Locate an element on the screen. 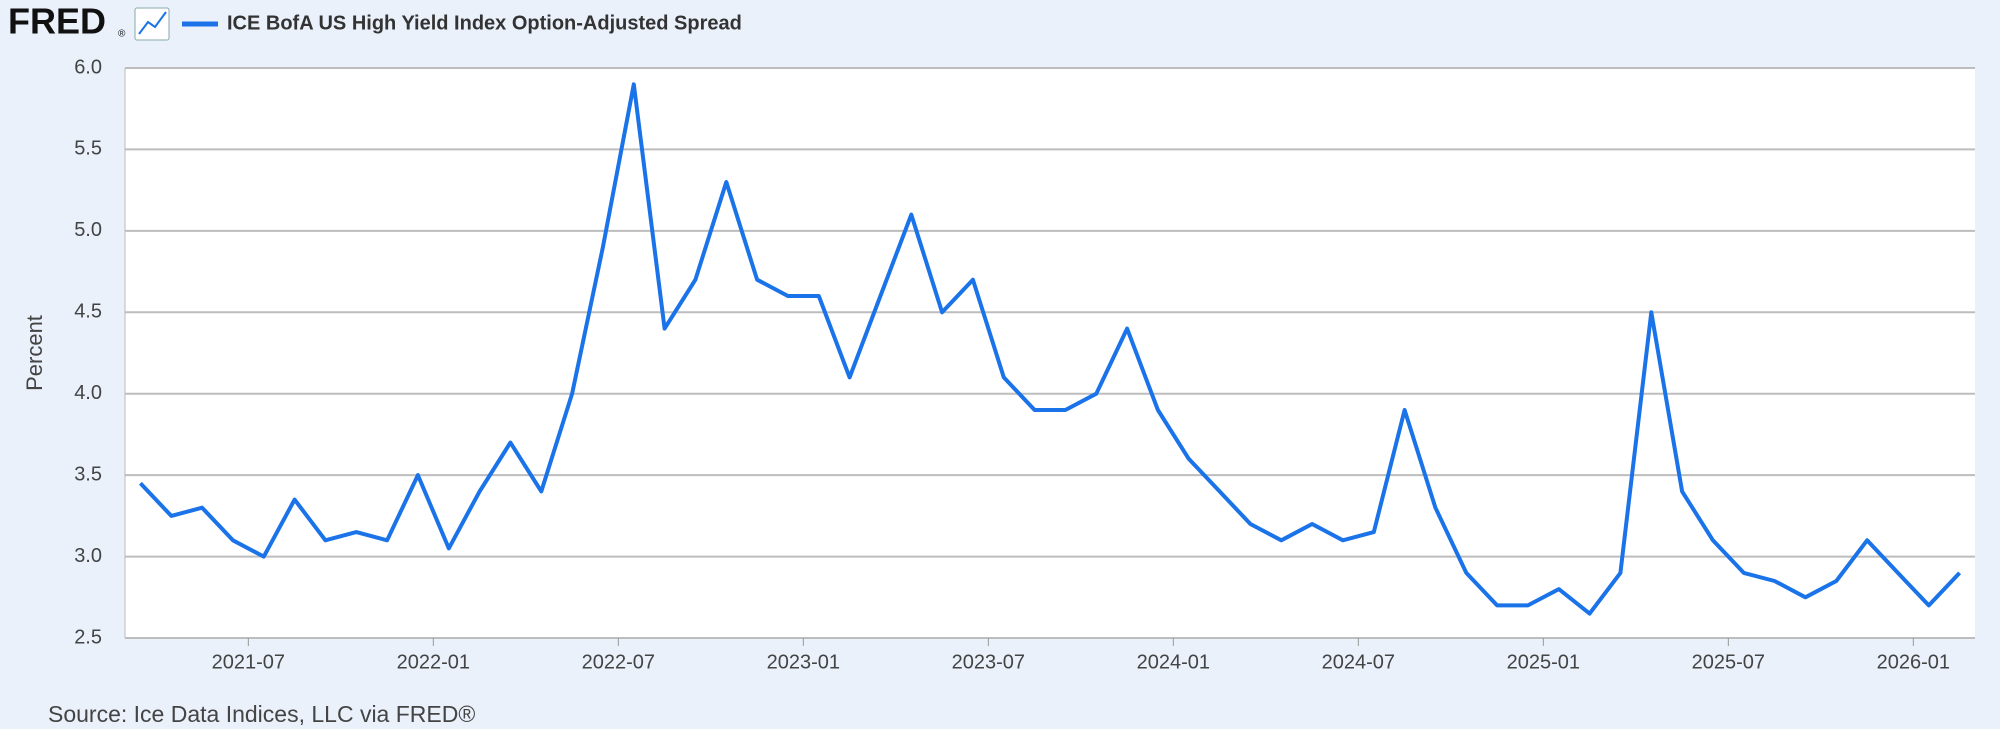 This screenshot has width=2000, height=729. x-tick-label: 2021-07 is located at coordinates (248, 662).